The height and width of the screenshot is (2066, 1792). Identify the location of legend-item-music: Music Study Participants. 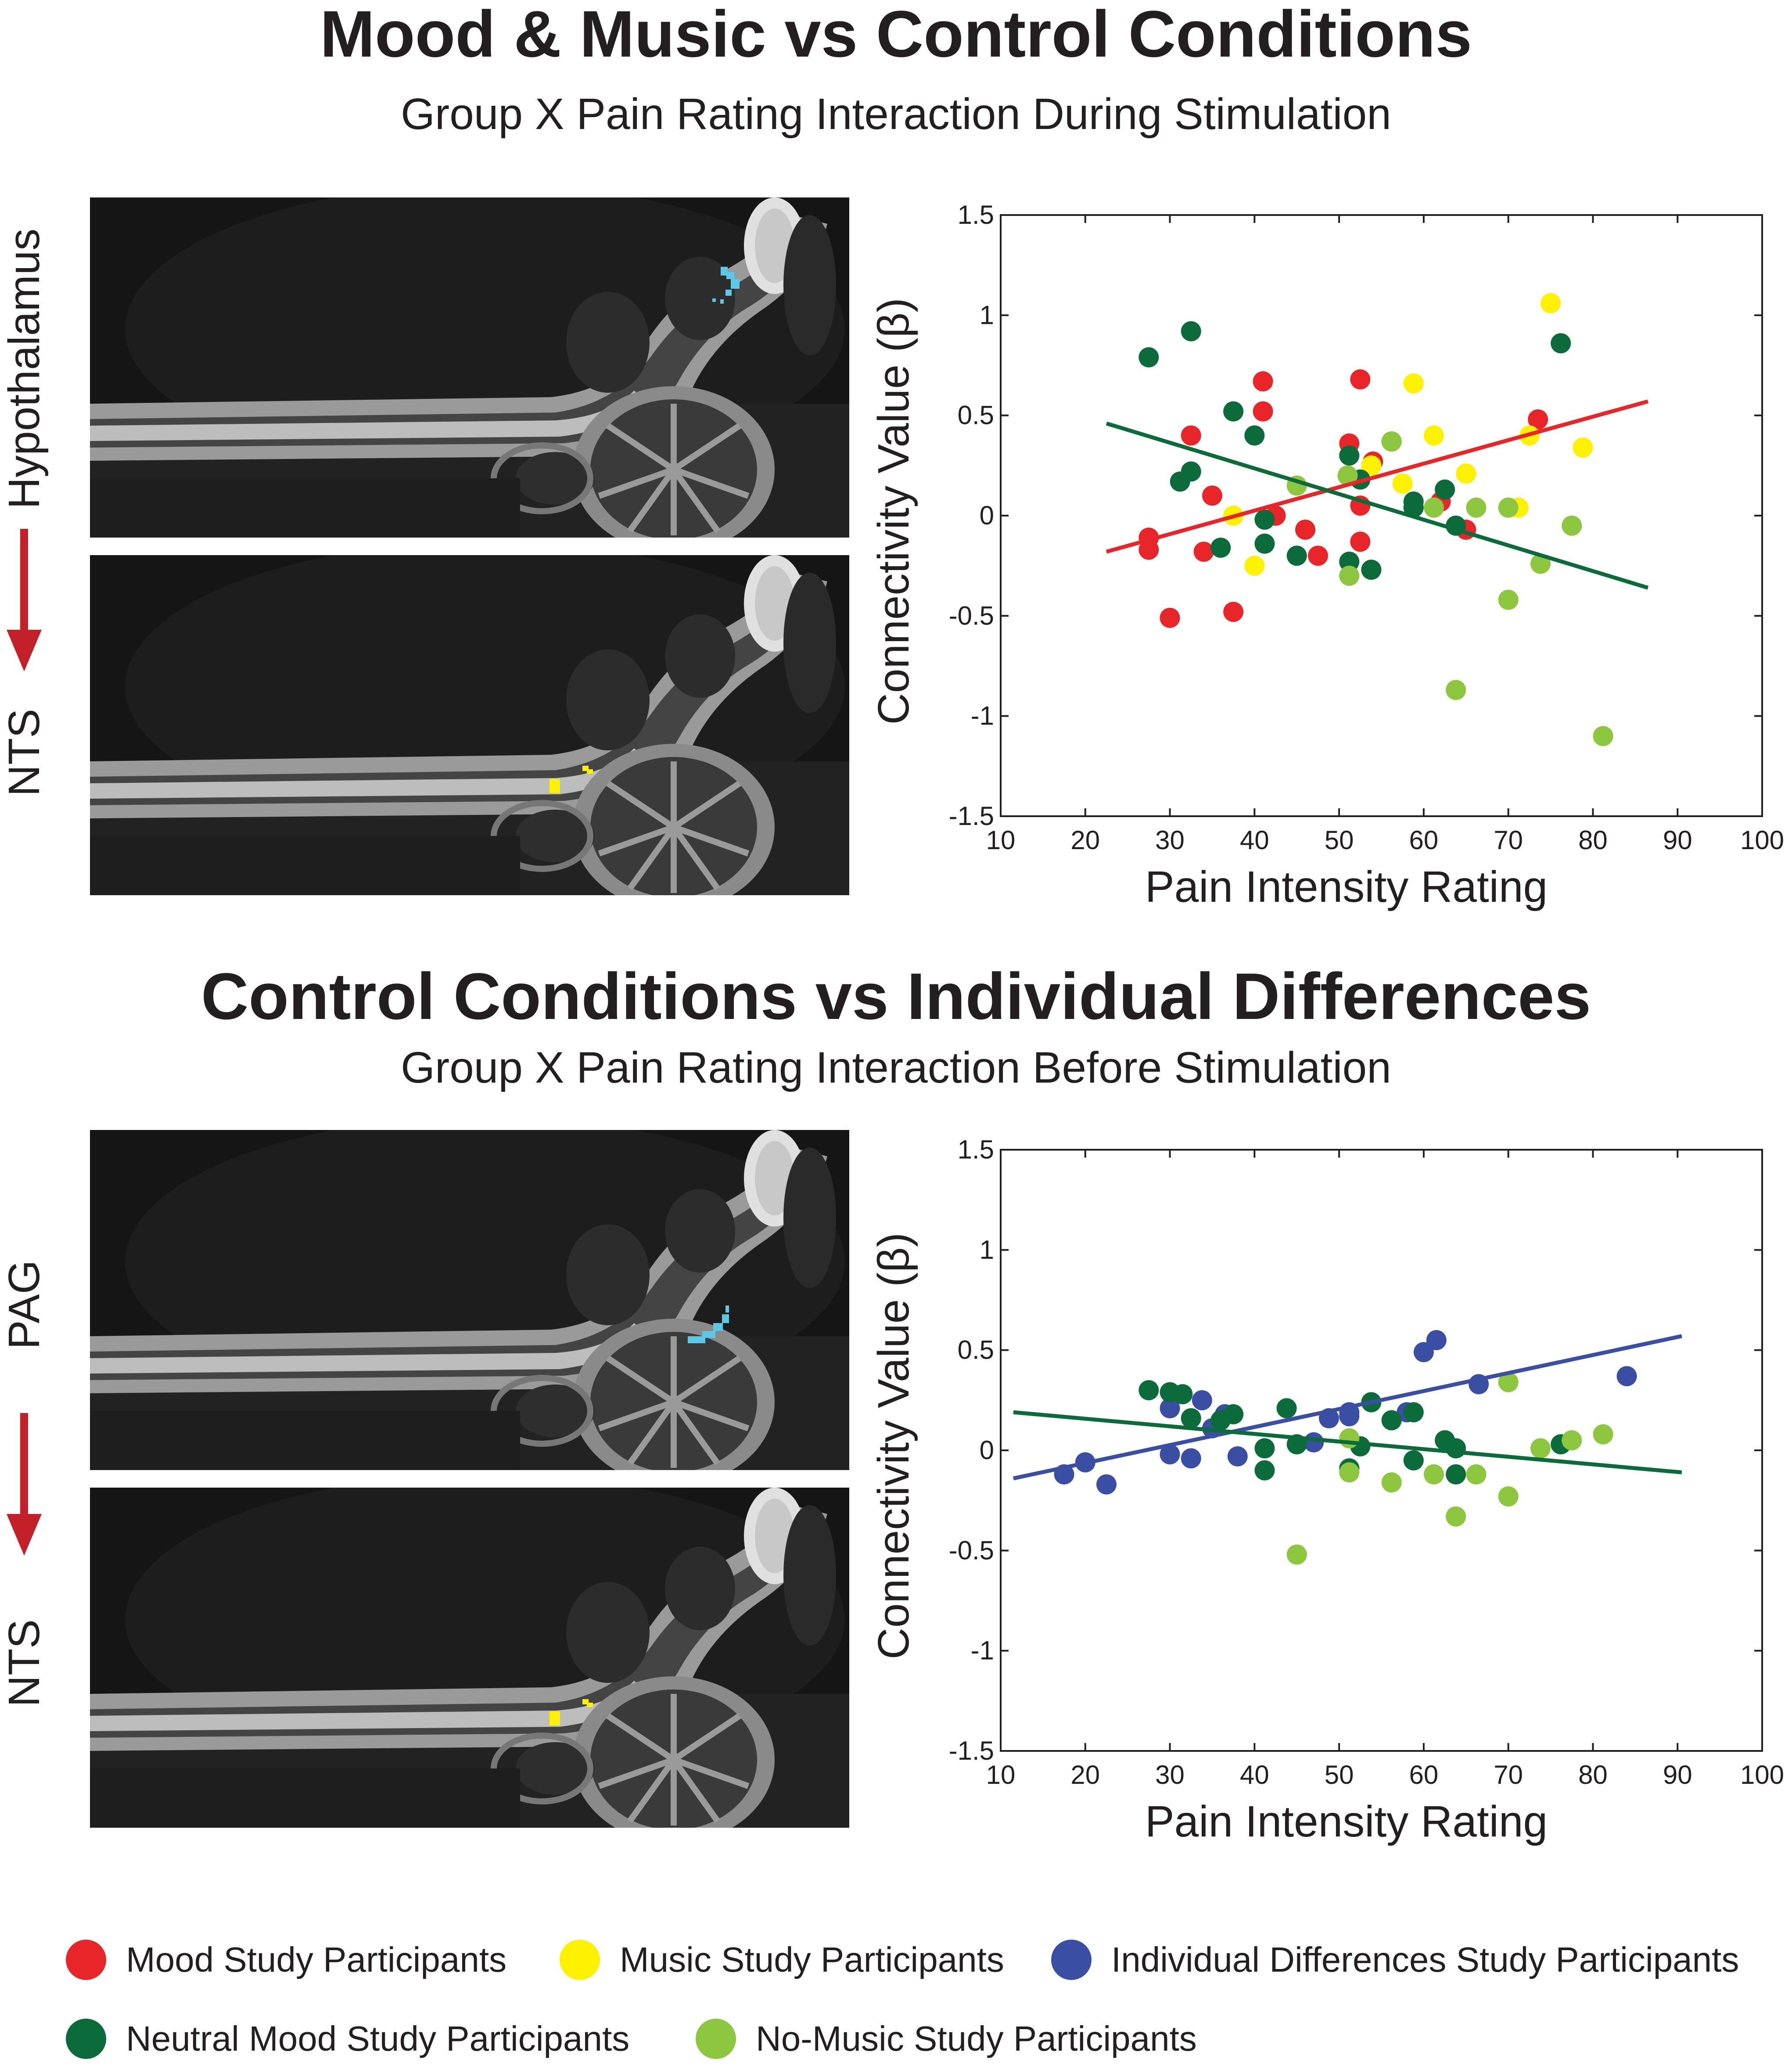
(782, 1960).